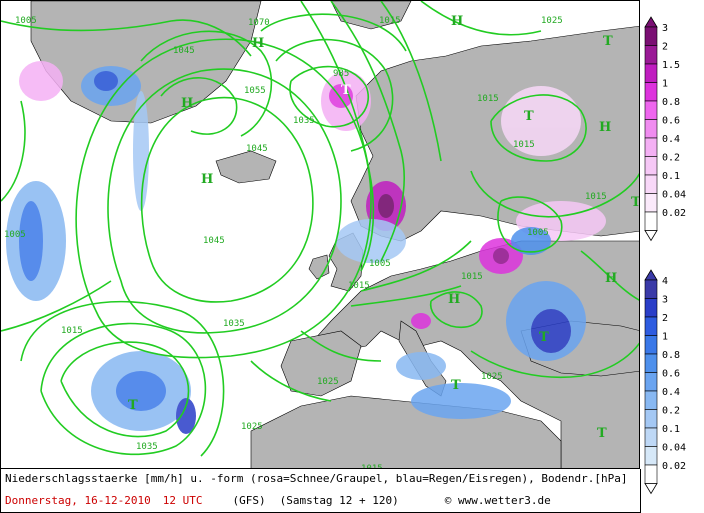 This screenshot has height=513, width=704. I want to click on pressure-label: 1070, so click(259, 23).